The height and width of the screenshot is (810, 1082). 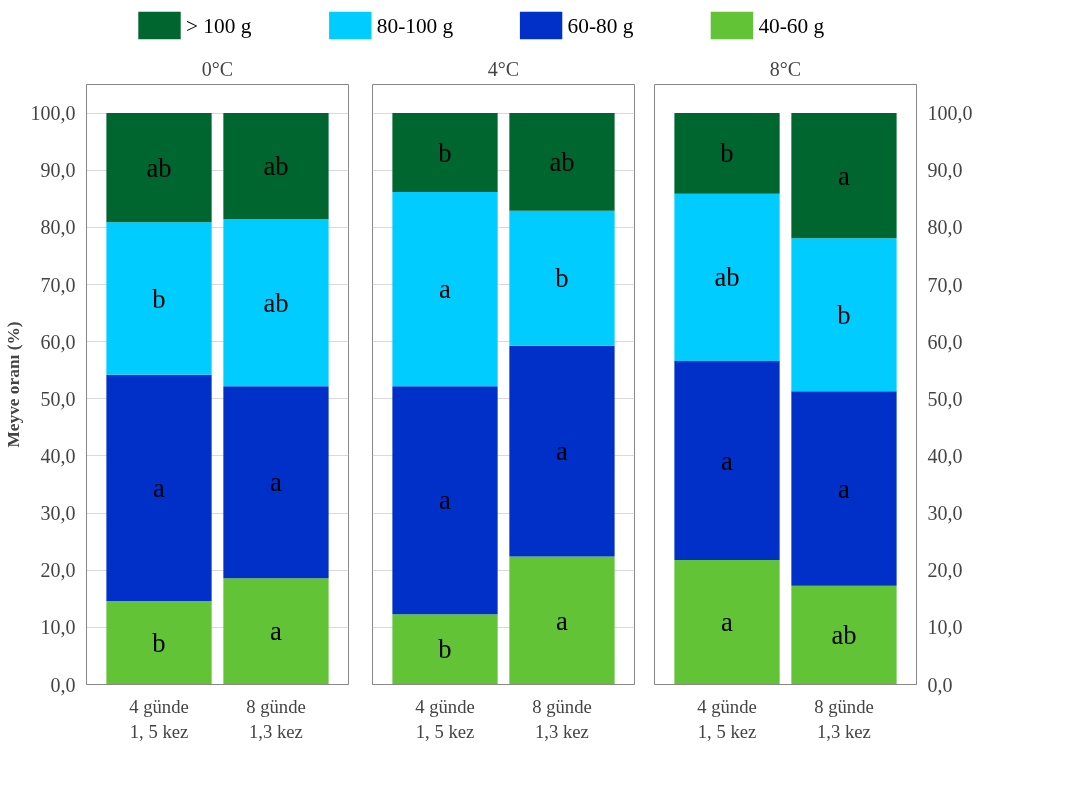 I want to click on legend-label: 60-80 g, so click(x=600, y=25).